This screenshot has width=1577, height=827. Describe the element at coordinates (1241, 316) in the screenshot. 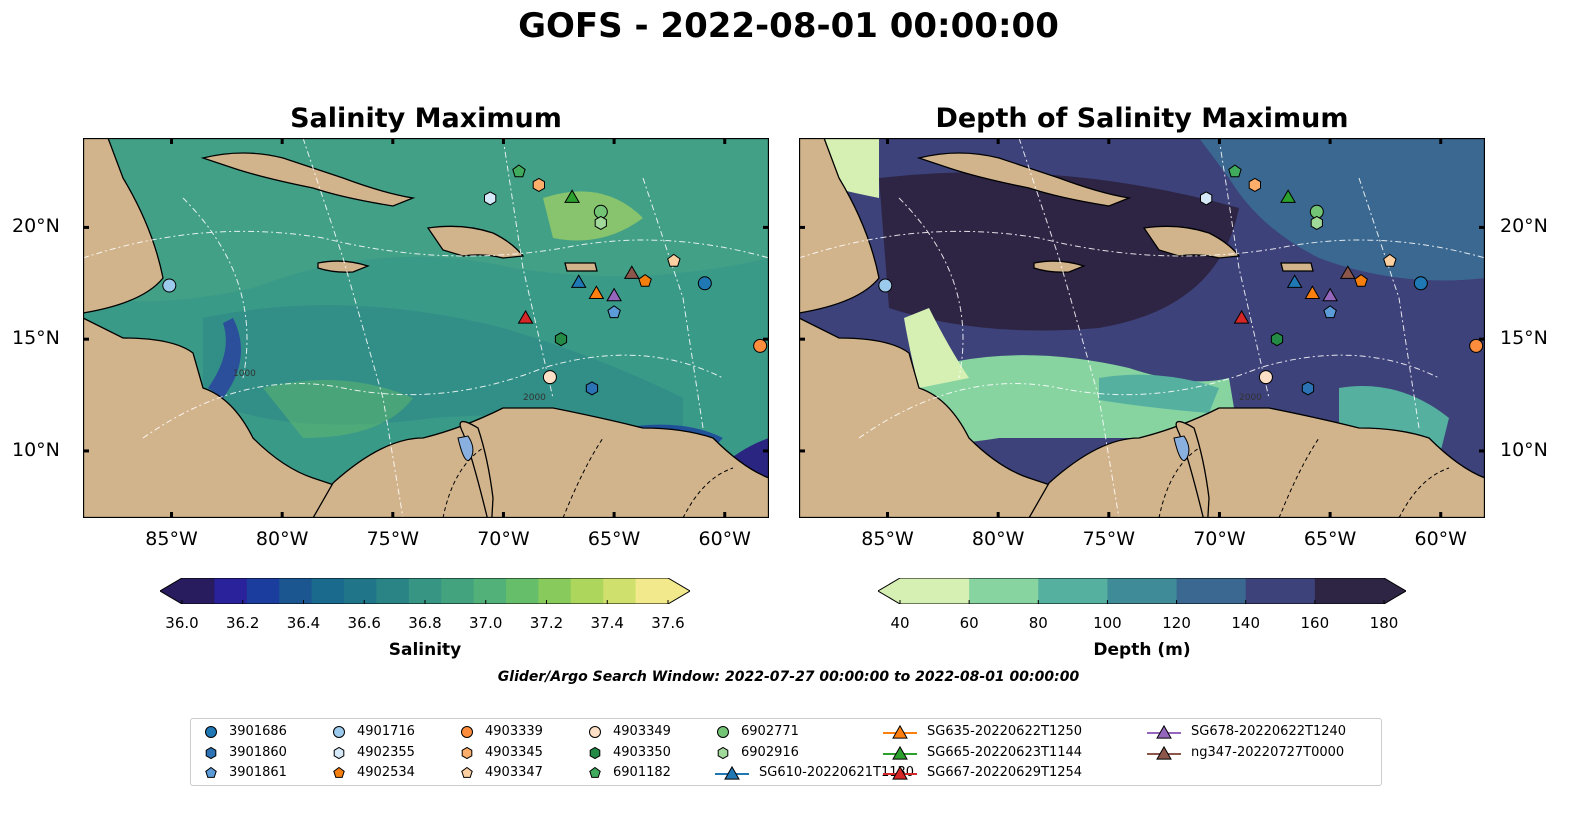

I see `observation-marker-SG667-20220629T1254` at that location.